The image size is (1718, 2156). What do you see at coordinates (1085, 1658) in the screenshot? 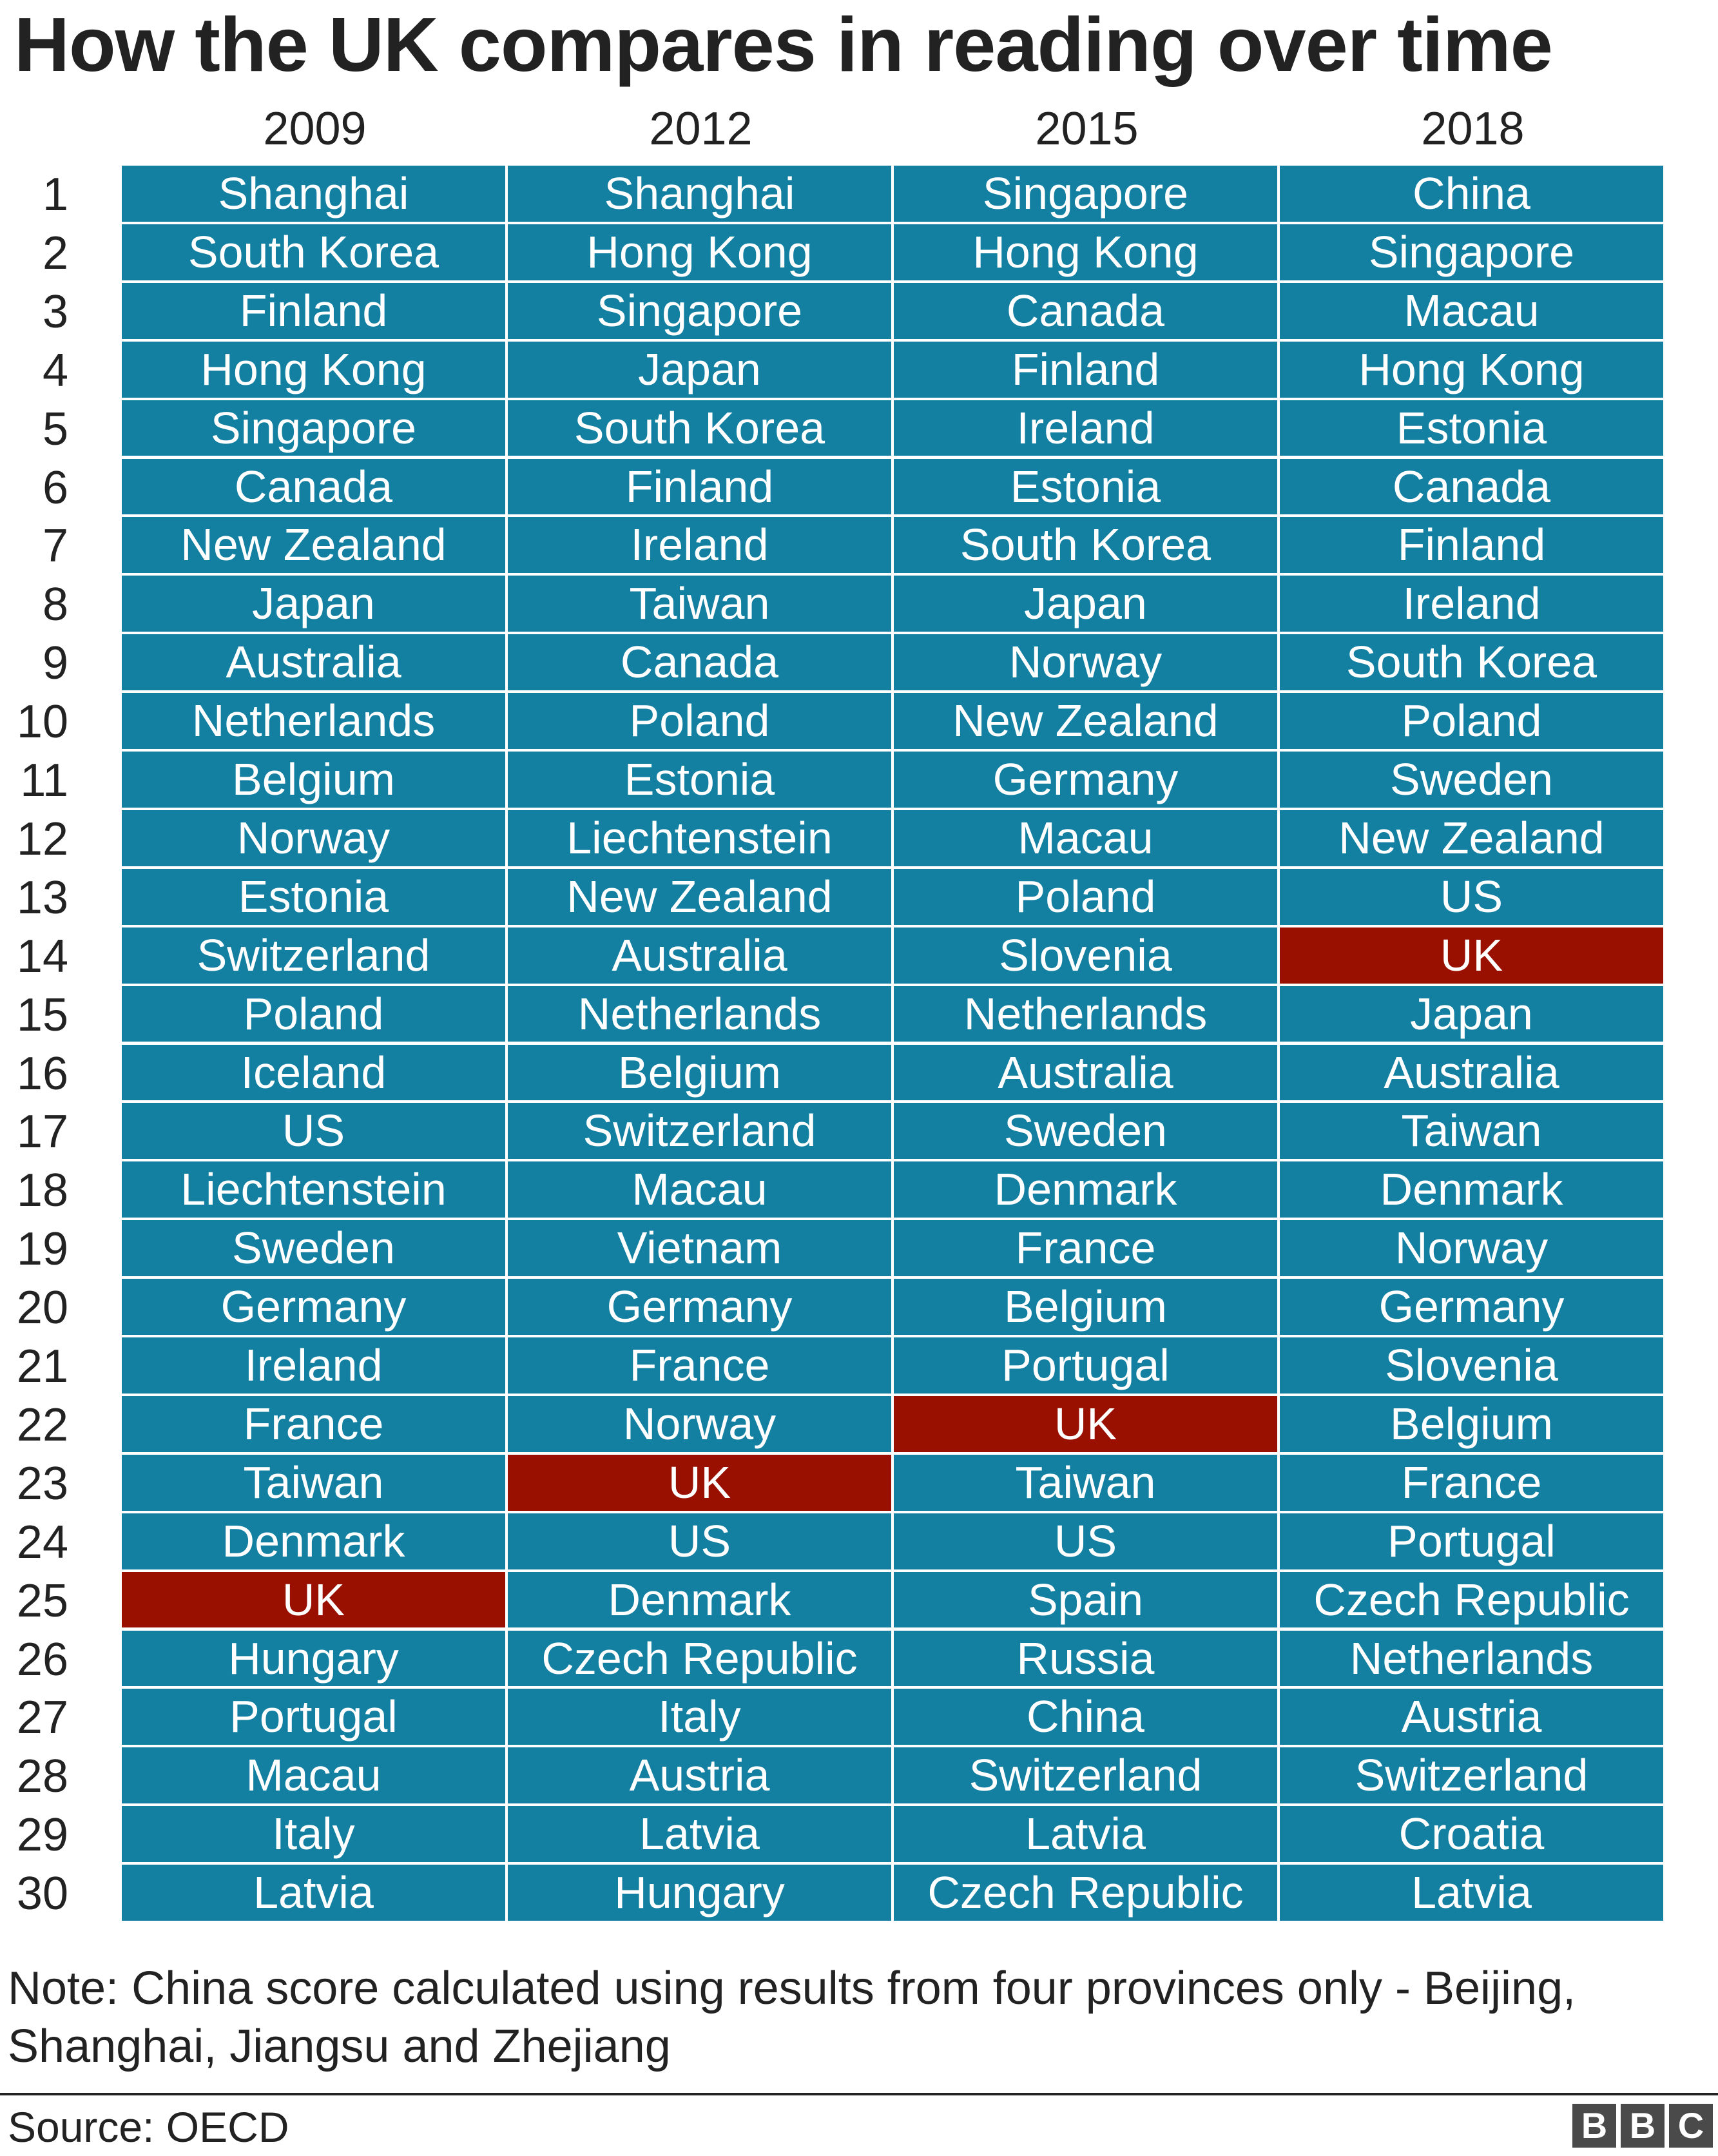
I see `country-cell: Russia` at bounding box center [1085, 1658].